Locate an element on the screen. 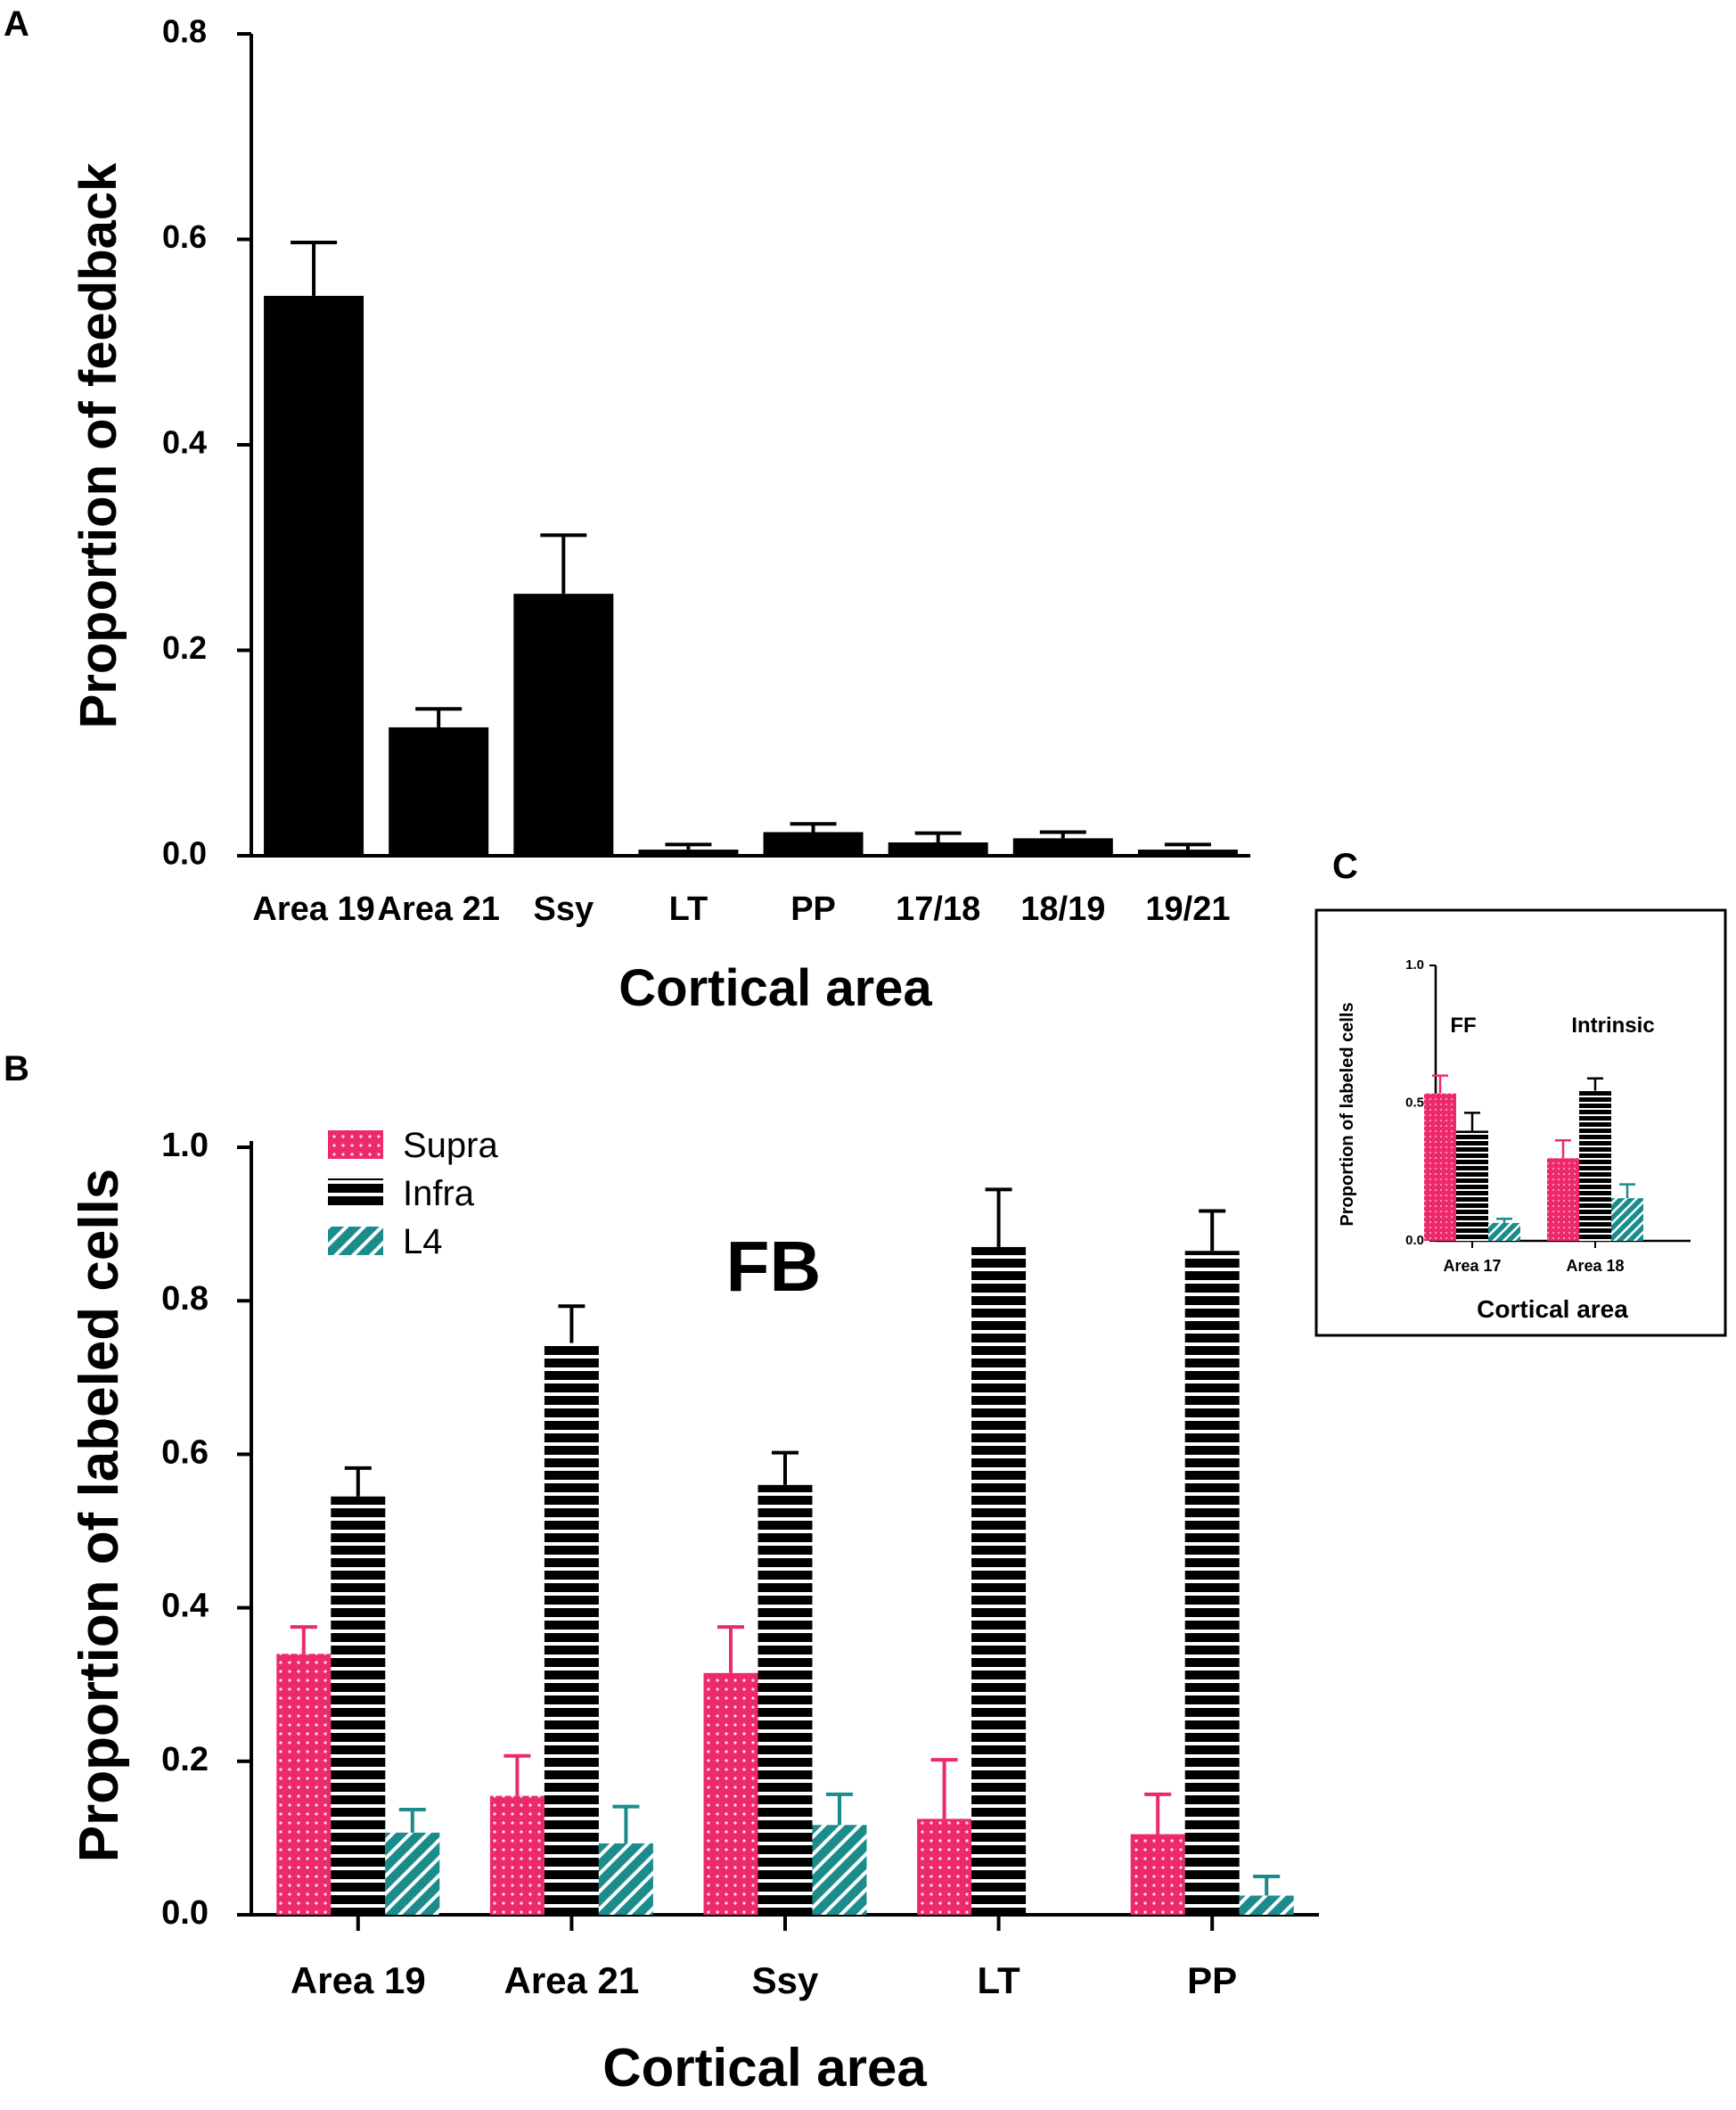 This screenshot has width=1736, height=2110. panel-c-y-tick-label: 1.0 is located at coordinates (1414, 965).